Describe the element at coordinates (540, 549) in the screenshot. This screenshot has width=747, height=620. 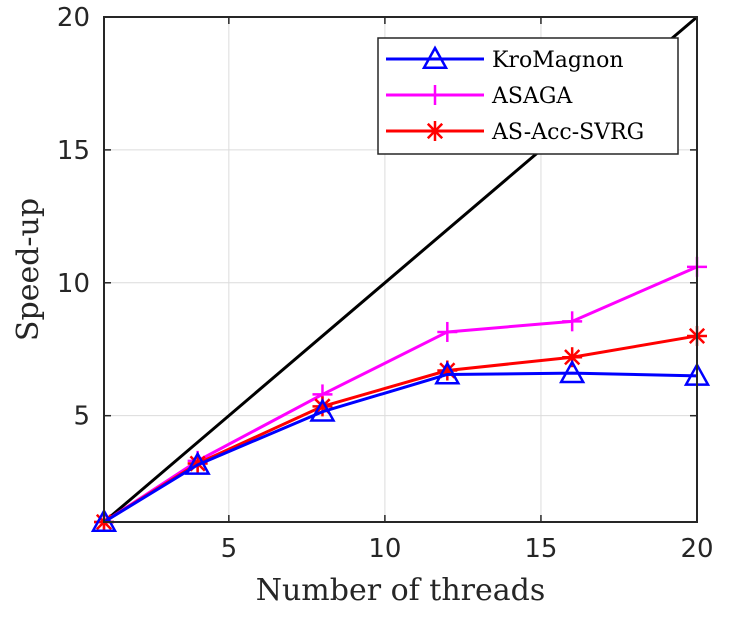
I see `x-tick-label-15: 15` at that location.